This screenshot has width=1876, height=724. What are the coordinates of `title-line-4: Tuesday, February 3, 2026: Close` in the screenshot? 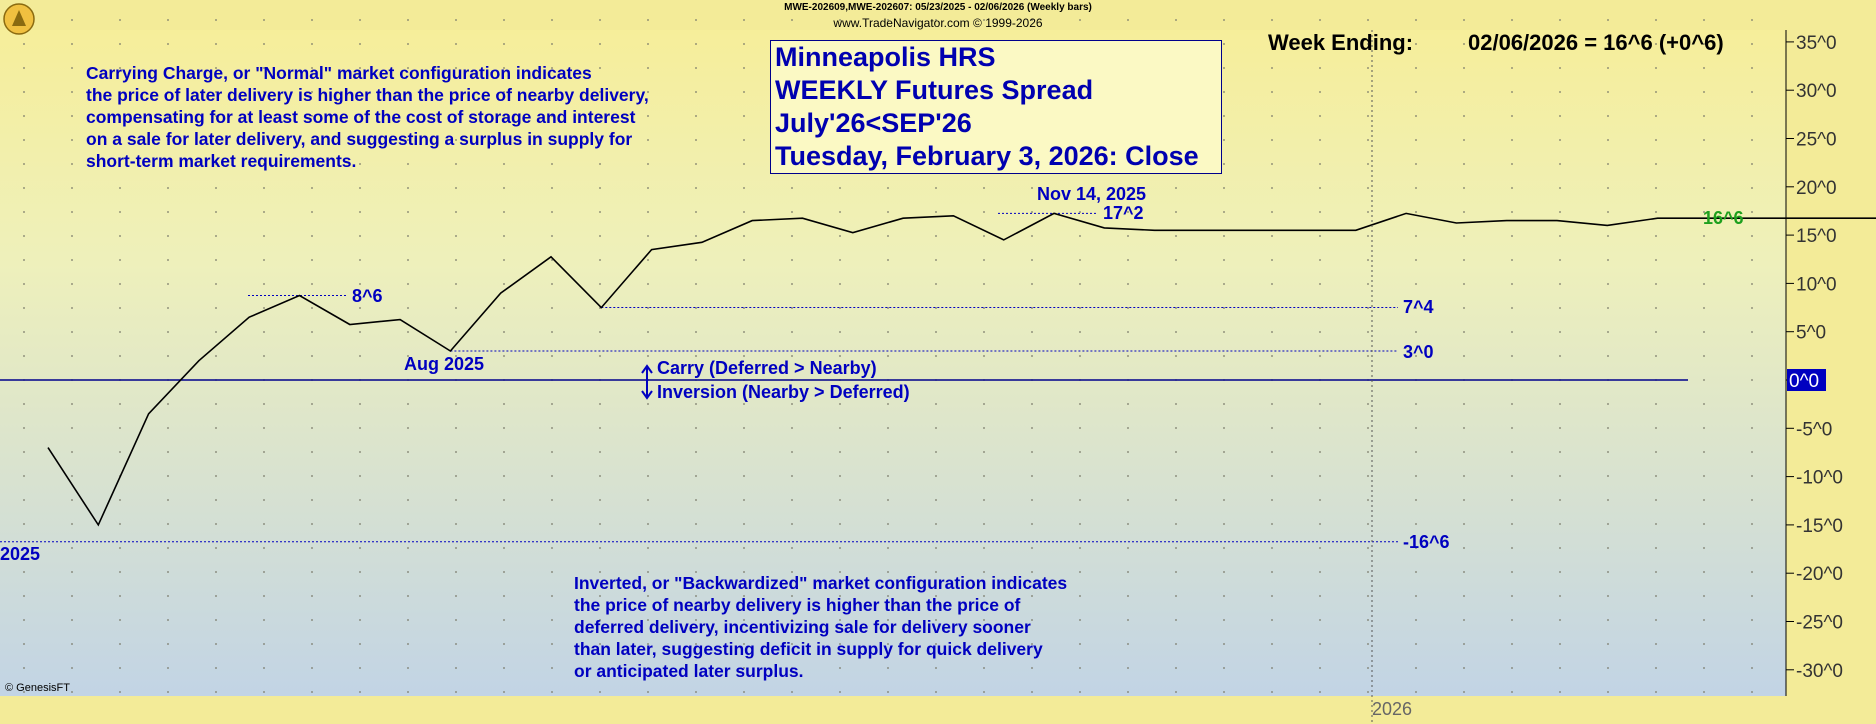 It's located at (987, 156).